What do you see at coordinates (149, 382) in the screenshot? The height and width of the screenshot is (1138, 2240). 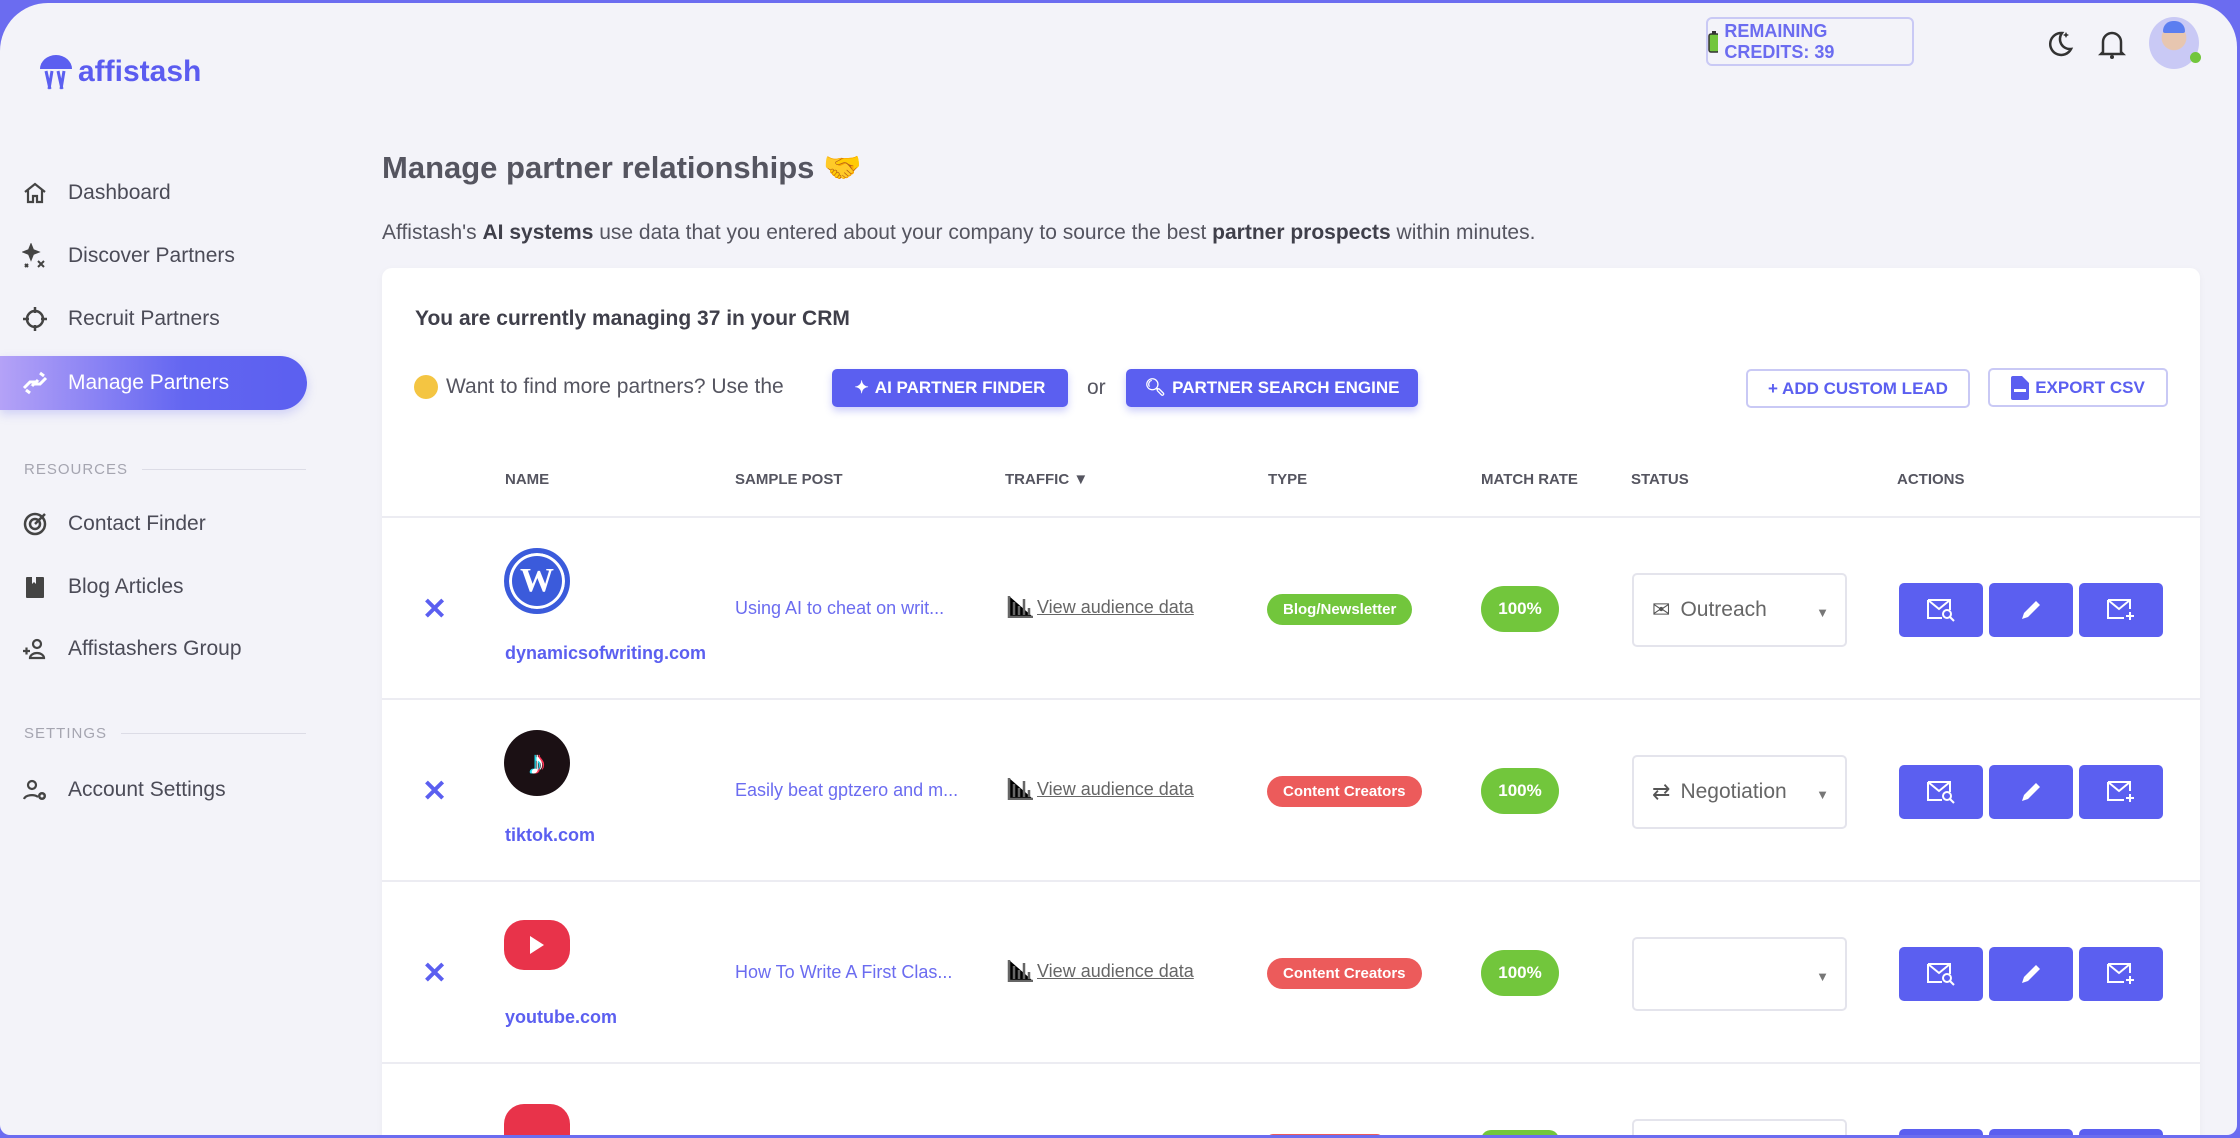 I see `sidebar-item-label: Manage Partners` at bounding box center [149, 382].